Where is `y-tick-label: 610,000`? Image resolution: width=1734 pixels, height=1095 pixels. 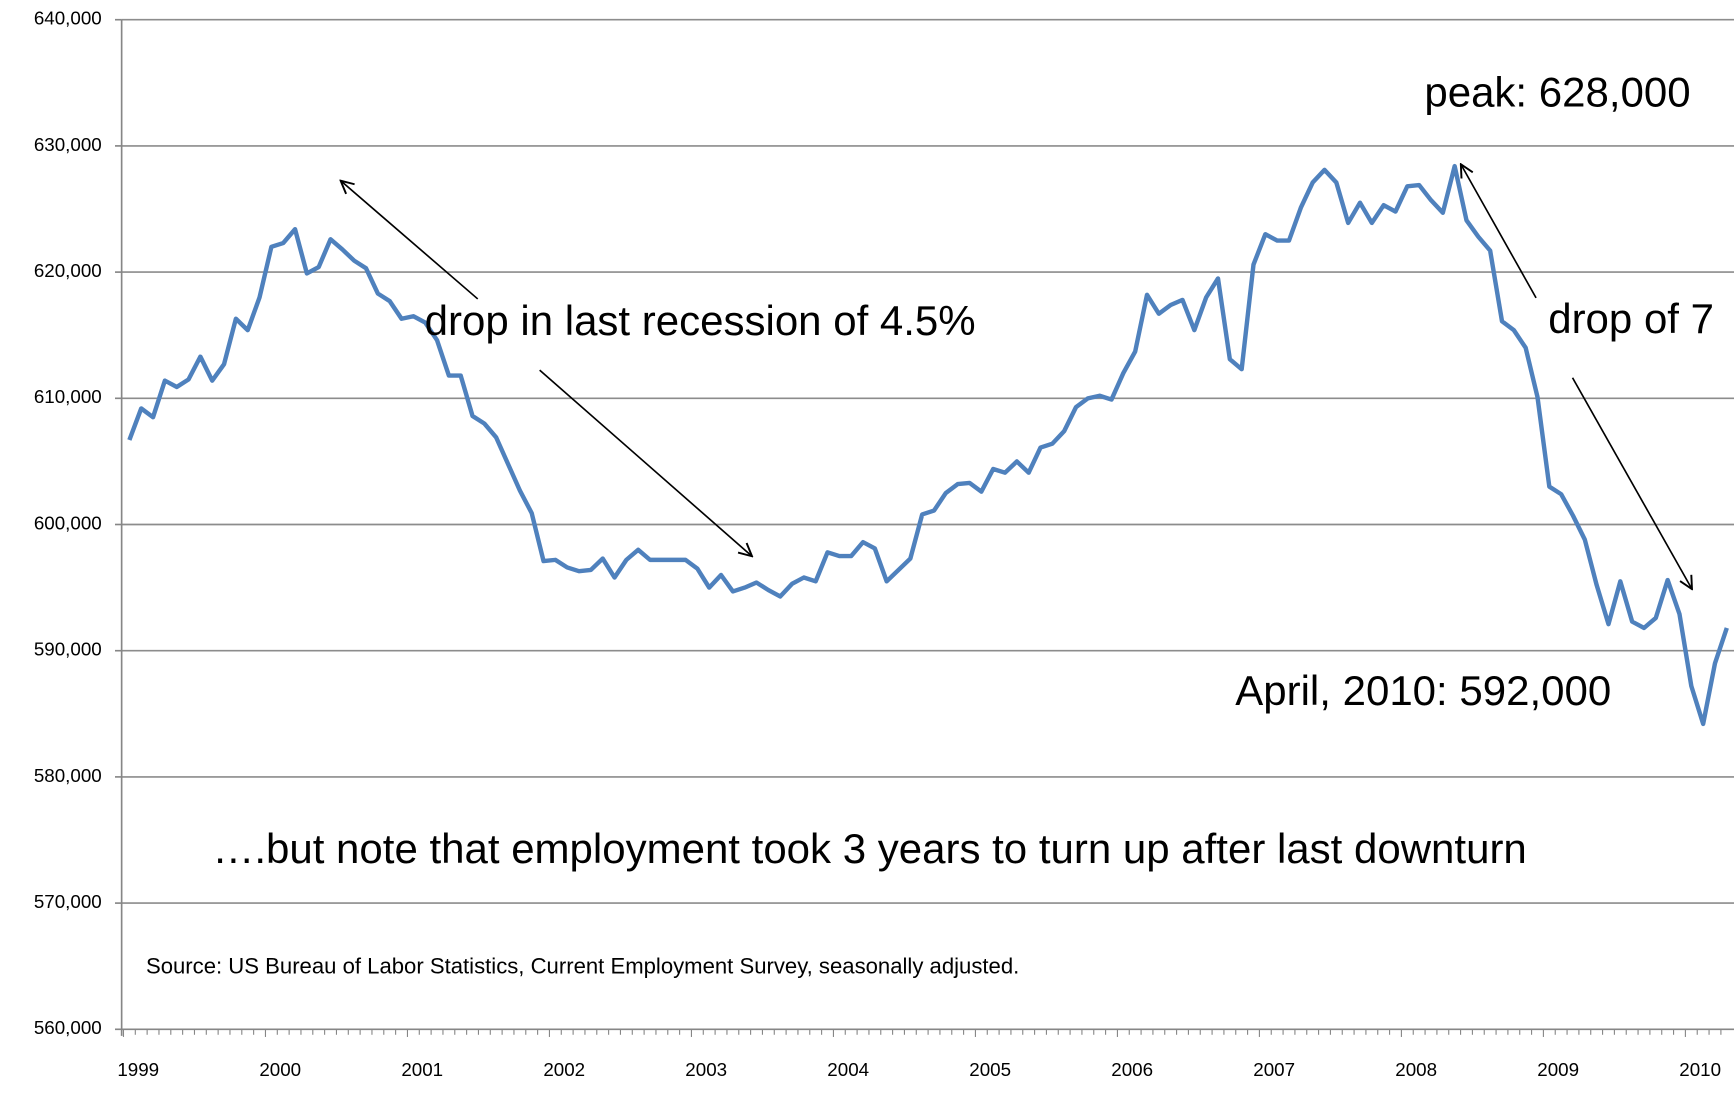
y-tick-label: 610,000 is located at coordinates (68, 396).